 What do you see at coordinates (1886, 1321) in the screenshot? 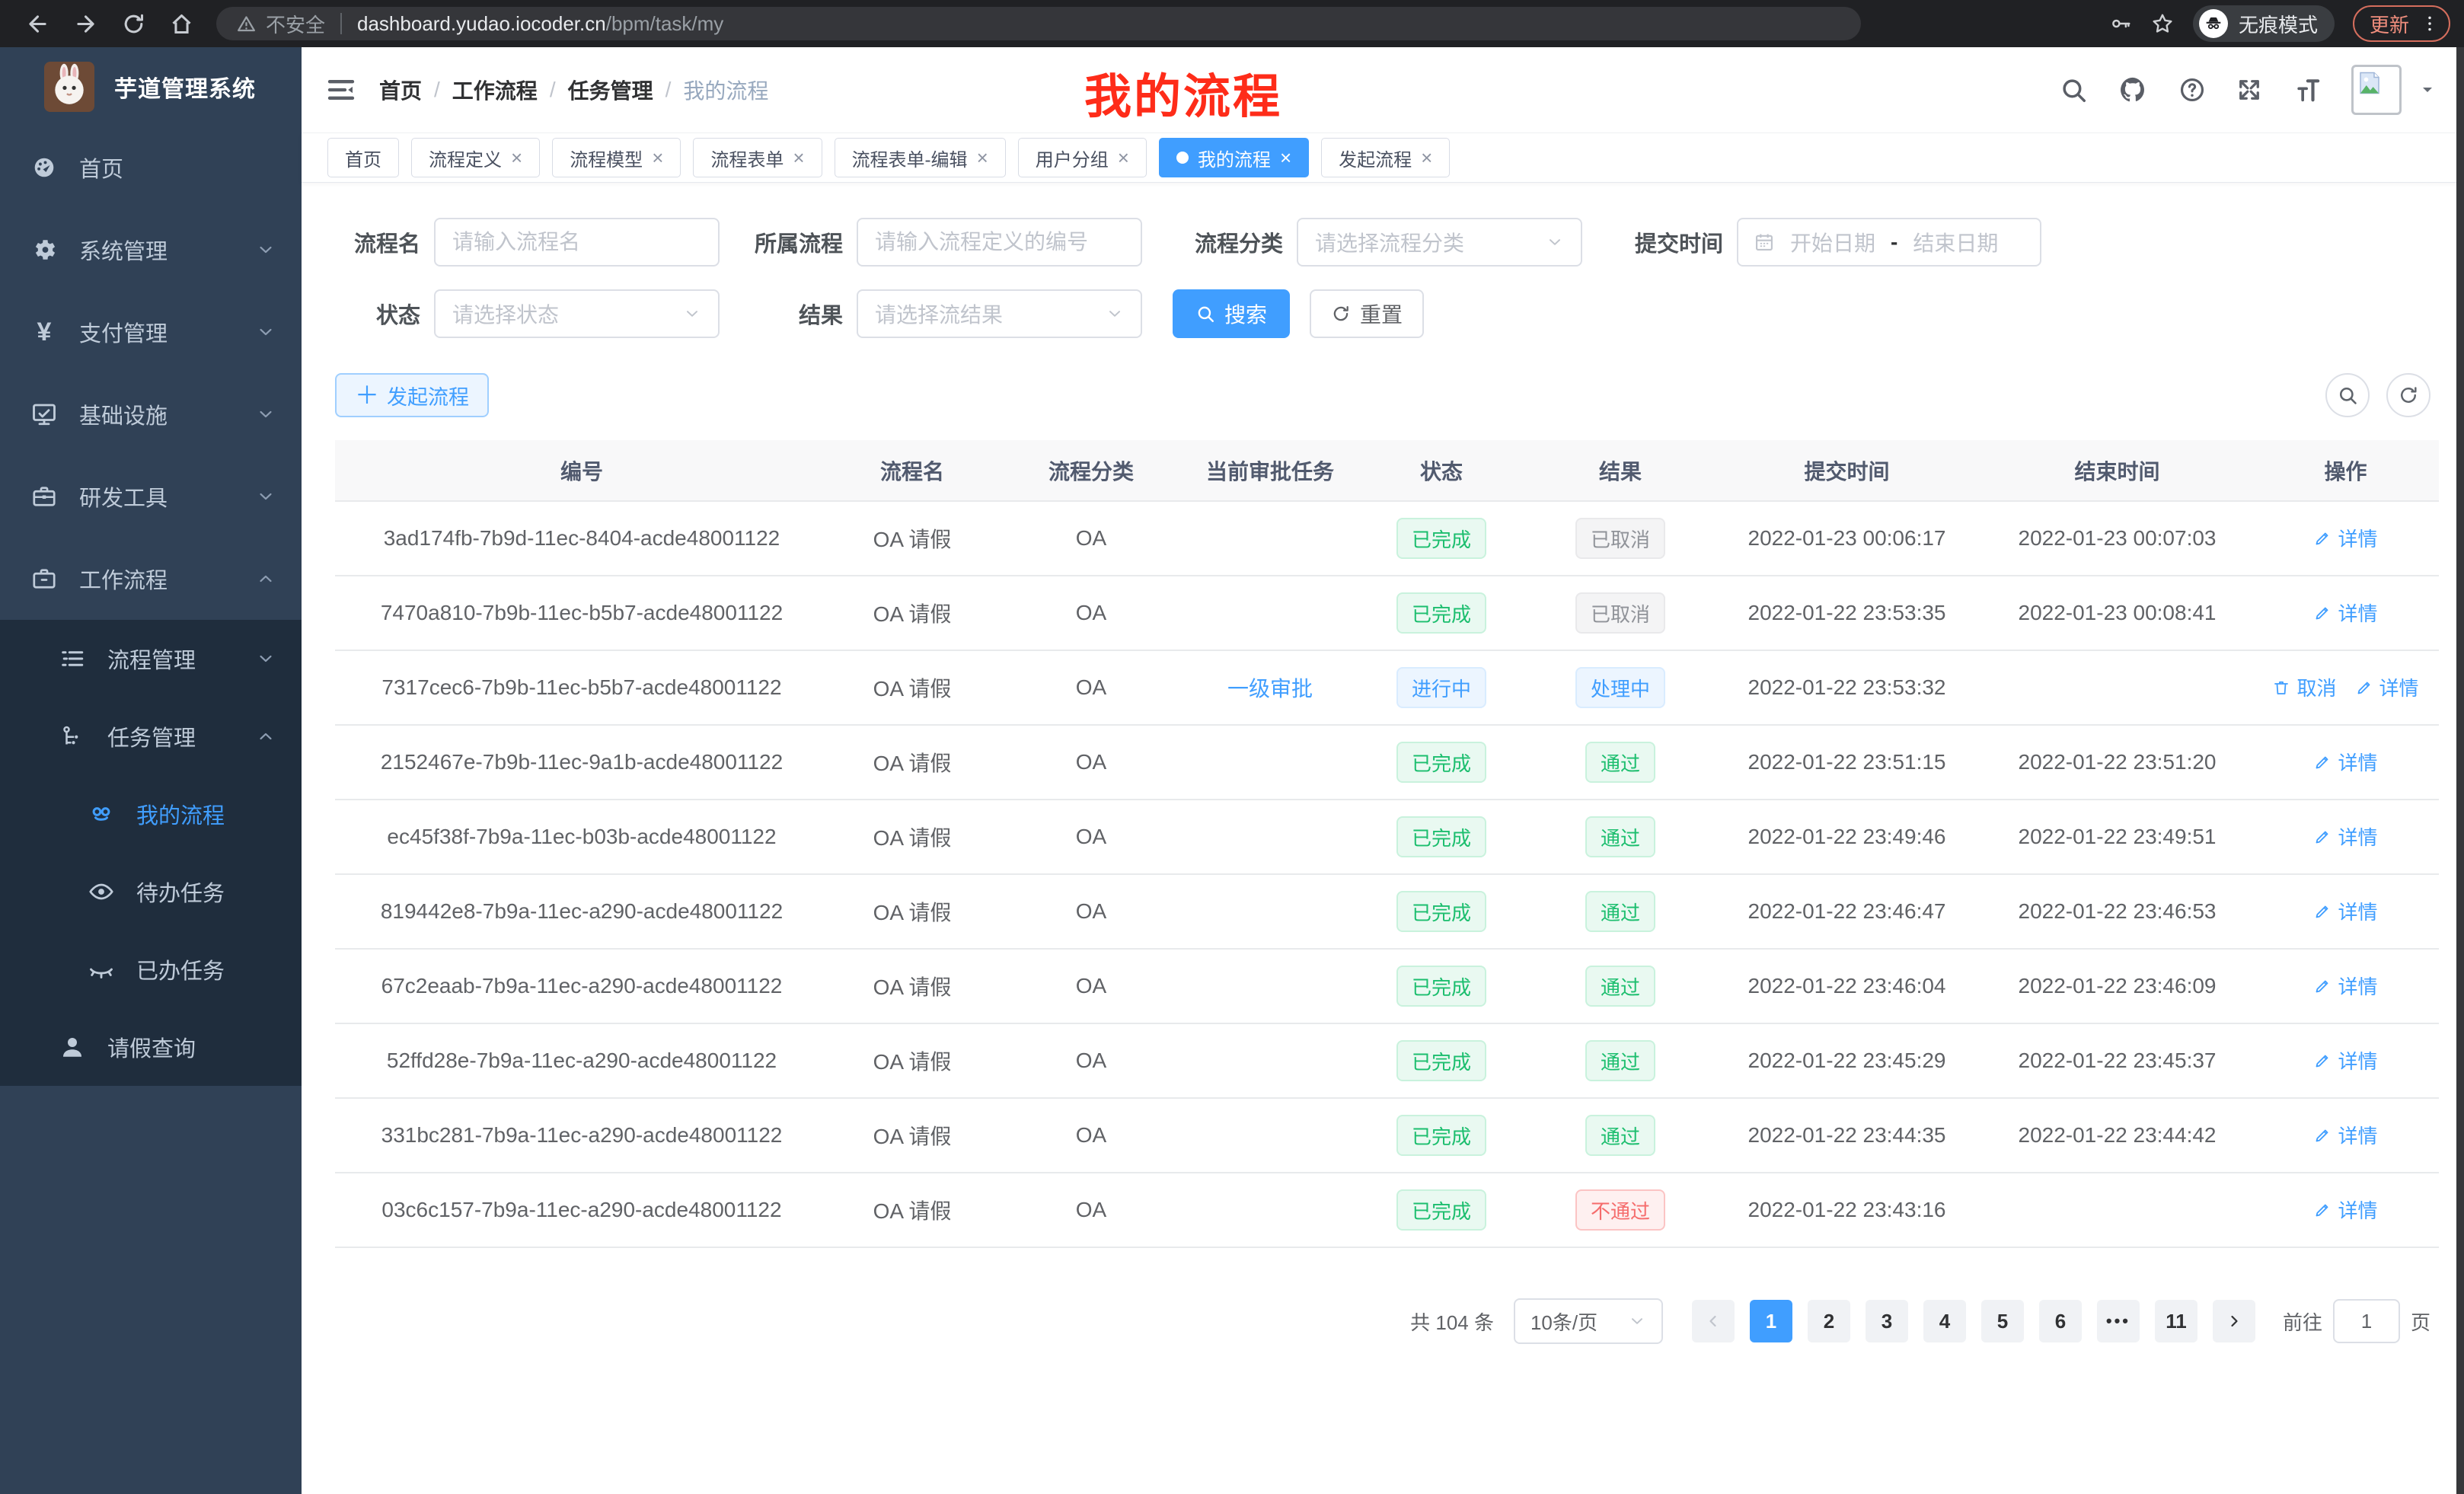
I see `page-3-button: 3` at bounding box center [1886, 1321].